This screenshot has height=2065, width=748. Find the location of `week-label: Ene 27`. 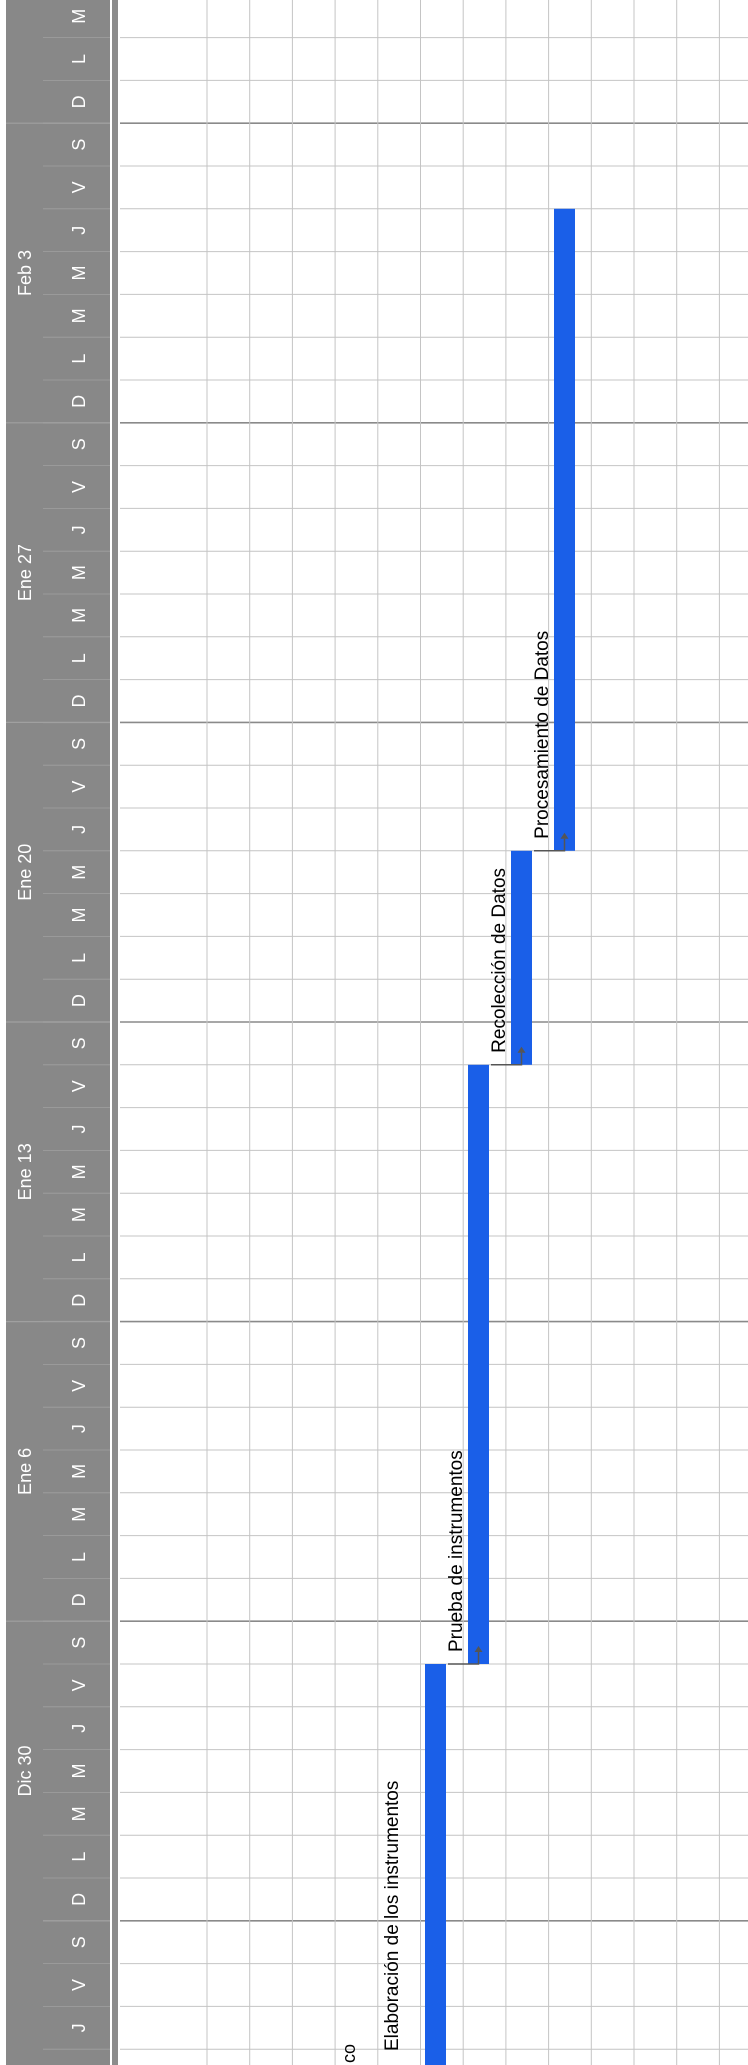

week-label: Ene 27 is located at coordinates (25, 572).